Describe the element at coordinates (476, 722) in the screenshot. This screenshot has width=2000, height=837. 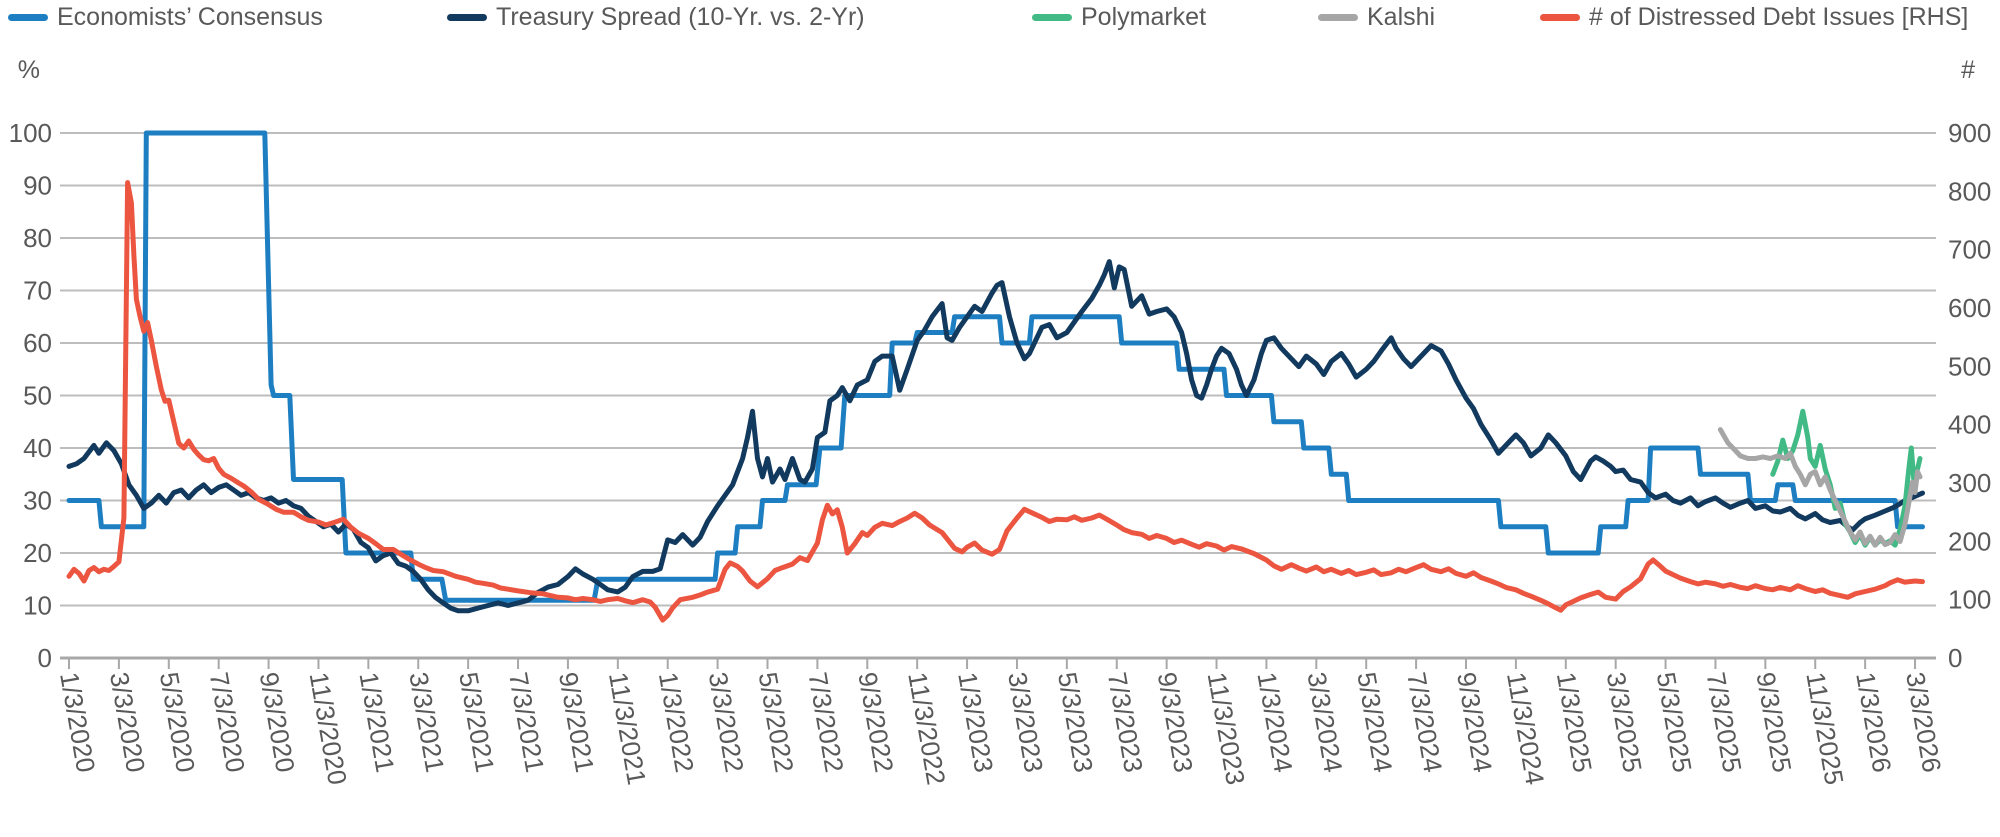
I see `x-axis-tick-label: 5/3/2021` at that location.